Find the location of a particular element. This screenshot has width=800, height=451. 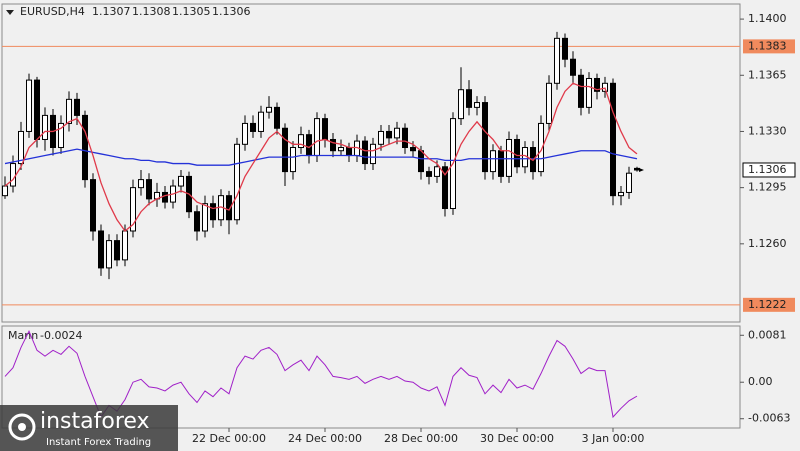

menu-arrow is located at coordinates (10, 12).